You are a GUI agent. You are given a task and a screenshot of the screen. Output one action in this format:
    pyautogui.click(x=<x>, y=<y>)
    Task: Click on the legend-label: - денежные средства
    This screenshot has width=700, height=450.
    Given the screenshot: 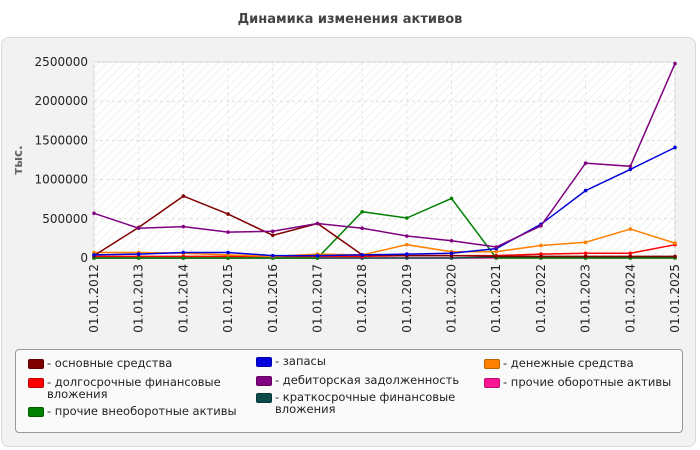 What is the action you would take?
    pyautogui.click(x=568, y=363)
    